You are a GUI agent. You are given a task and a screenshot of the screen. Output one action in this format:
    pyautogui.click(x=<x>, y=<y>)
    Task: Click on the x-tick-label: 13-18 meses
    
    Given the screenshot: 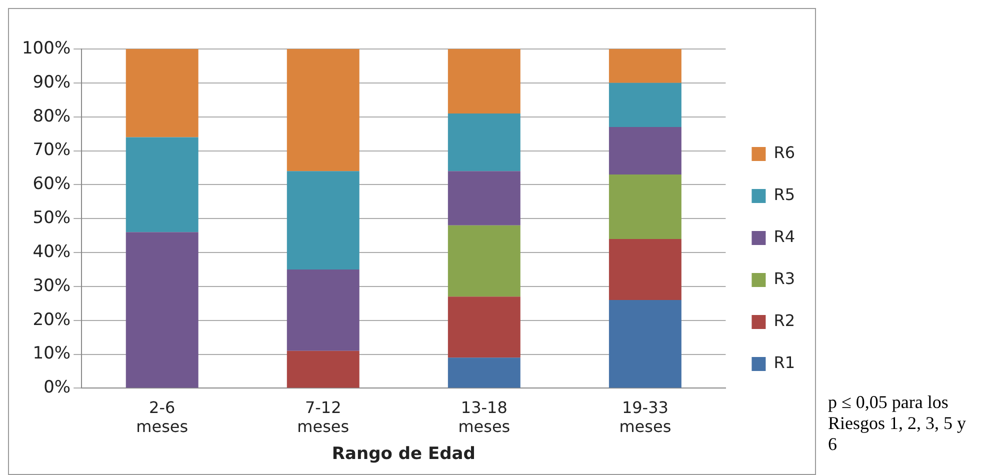 What is the action you would take?
    pyautogui.click(x=484, y=417)
    